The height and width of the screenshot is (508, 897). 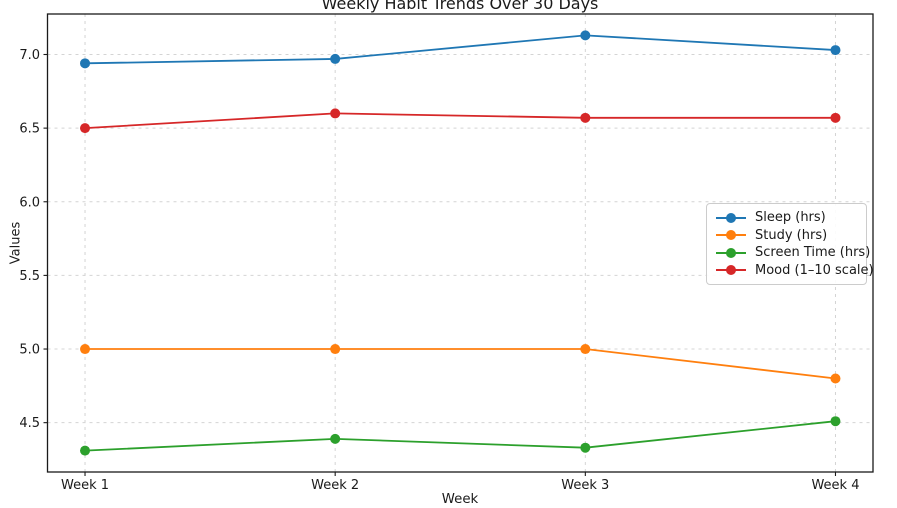 What do you see at coordinates (29, 276) in the screenshot?
I see `y-tick-label: 5.5` at bounding box center [29, 276].